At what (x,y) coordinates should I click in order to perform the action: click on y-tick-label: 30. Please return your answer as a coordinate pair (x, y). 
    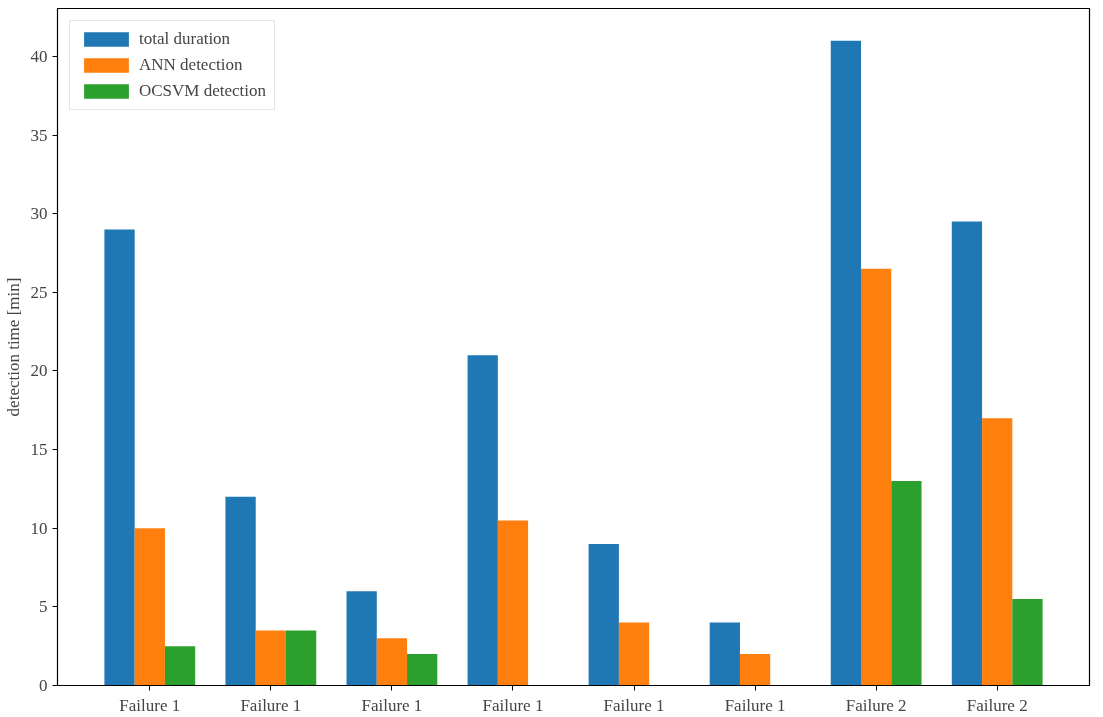
    Looking at the image, I should click on (39, 214).